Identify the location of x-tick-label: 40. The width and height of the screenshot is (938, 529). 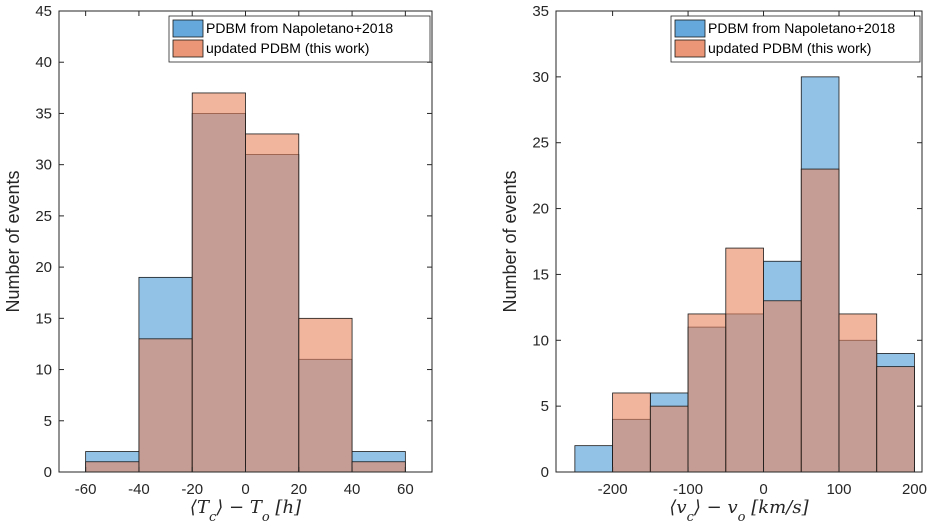
(352, 489).